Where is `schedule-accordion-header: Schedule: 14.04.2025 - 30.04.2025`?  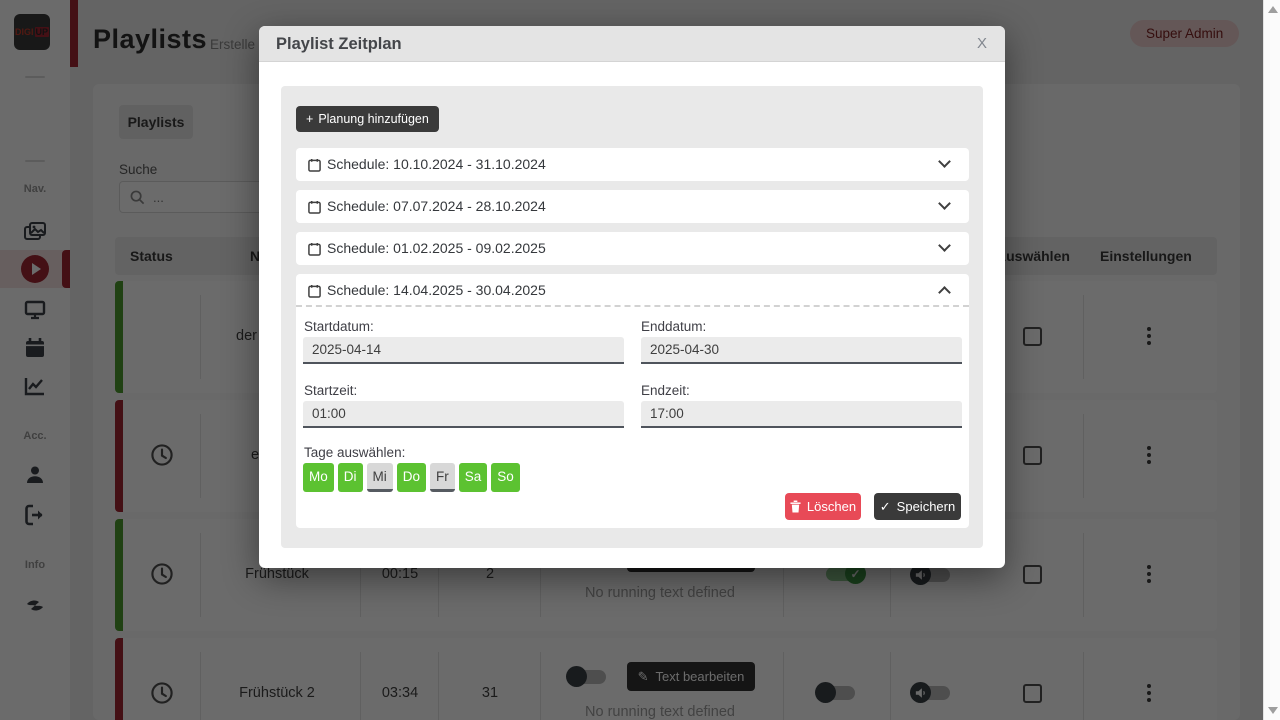
schedule-accordion-header: Schedule: 14.04.2025 - 30.04.2025 is located at coordinates (632, 290).